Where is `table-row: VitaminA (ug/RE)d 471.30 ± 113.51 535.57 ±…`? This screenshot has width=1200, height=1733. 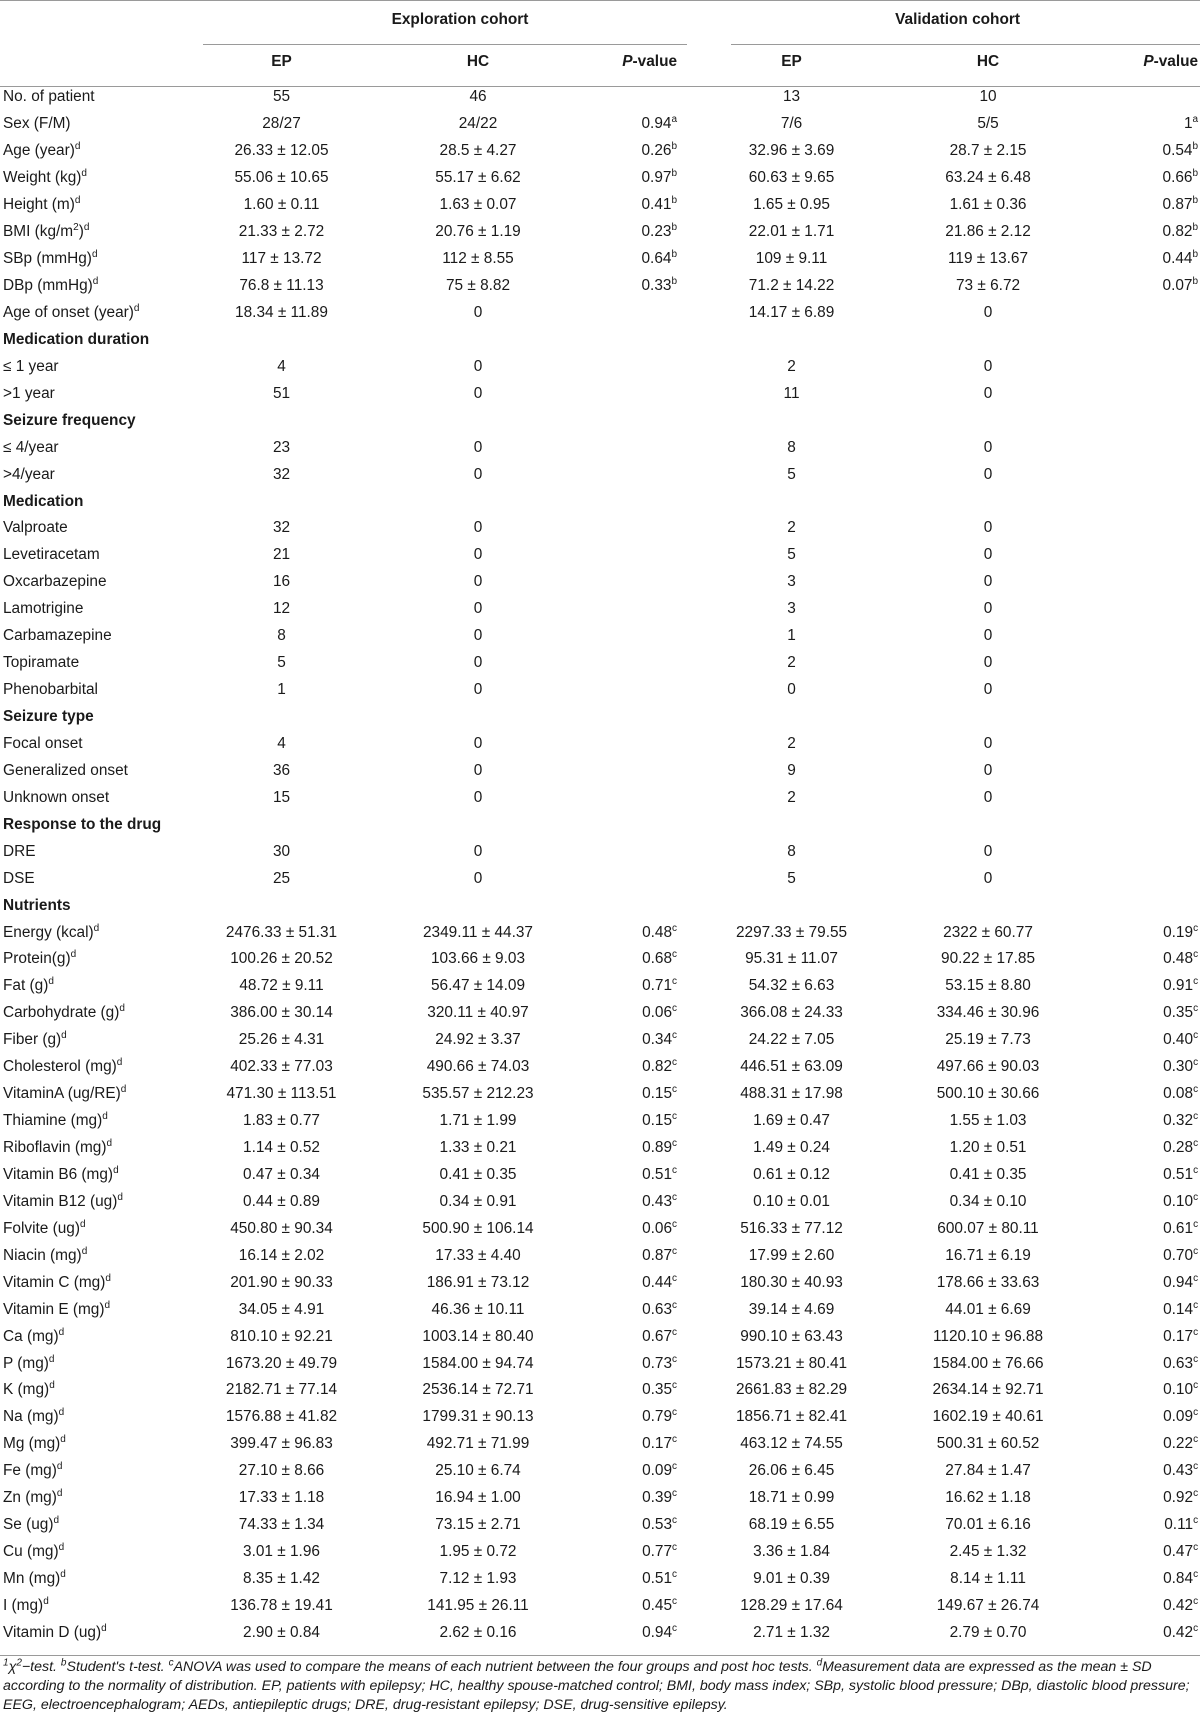 table-row: VitaminA (ug/RE)d 471.30 ± 113.51 535.57 ±… is located at coordinates (600, 1094).